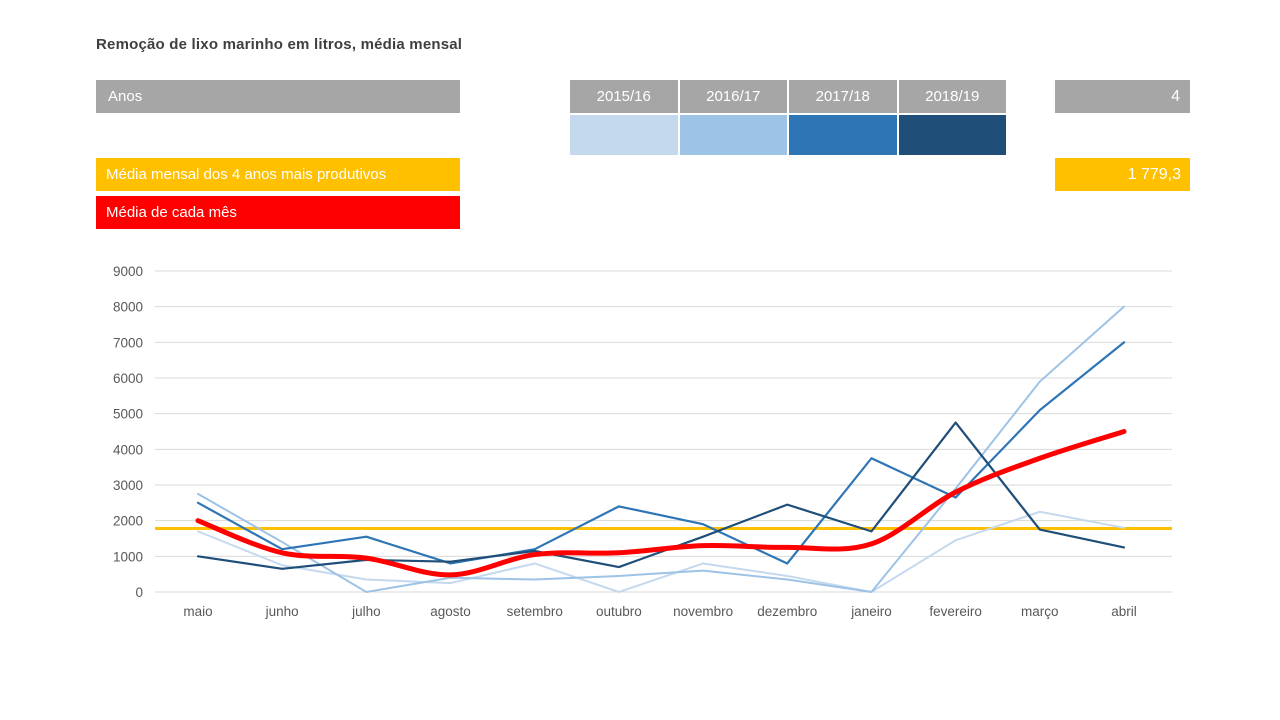  I want to click on years-slicer-label: Anos, so click(125, 96).